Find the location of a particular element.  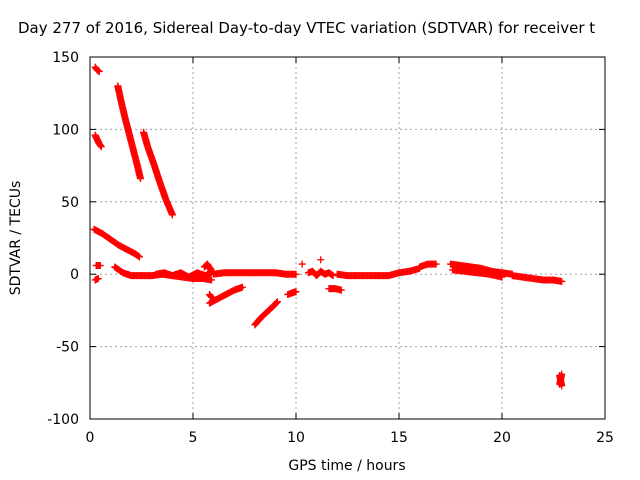

y-tick-label: -50 is located at coordinates (67, 348).